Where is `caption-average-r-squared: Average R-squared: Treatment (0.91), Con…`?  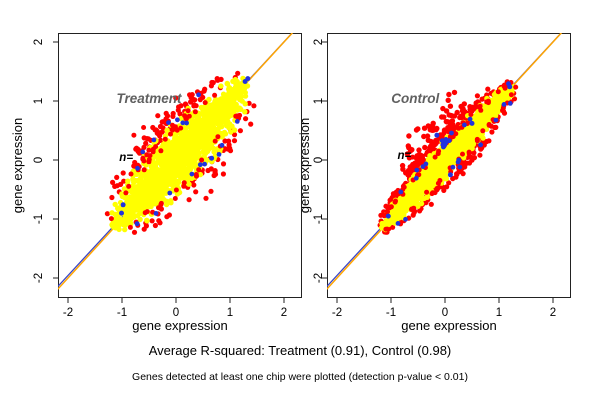 caption-average-r-squared: Average R-squared: Treatment (0.91), Con… is located at coordinates (300, 350).